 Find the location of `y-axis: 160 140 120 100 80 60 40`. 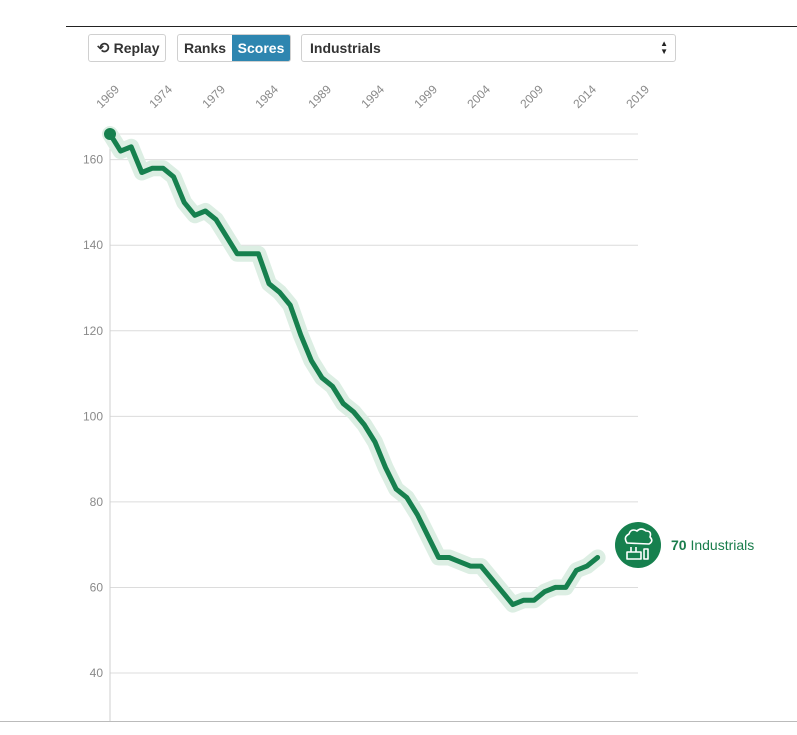

y-axis: 160 140 120 100 80 60 40 is located at coordinates (97, 427).